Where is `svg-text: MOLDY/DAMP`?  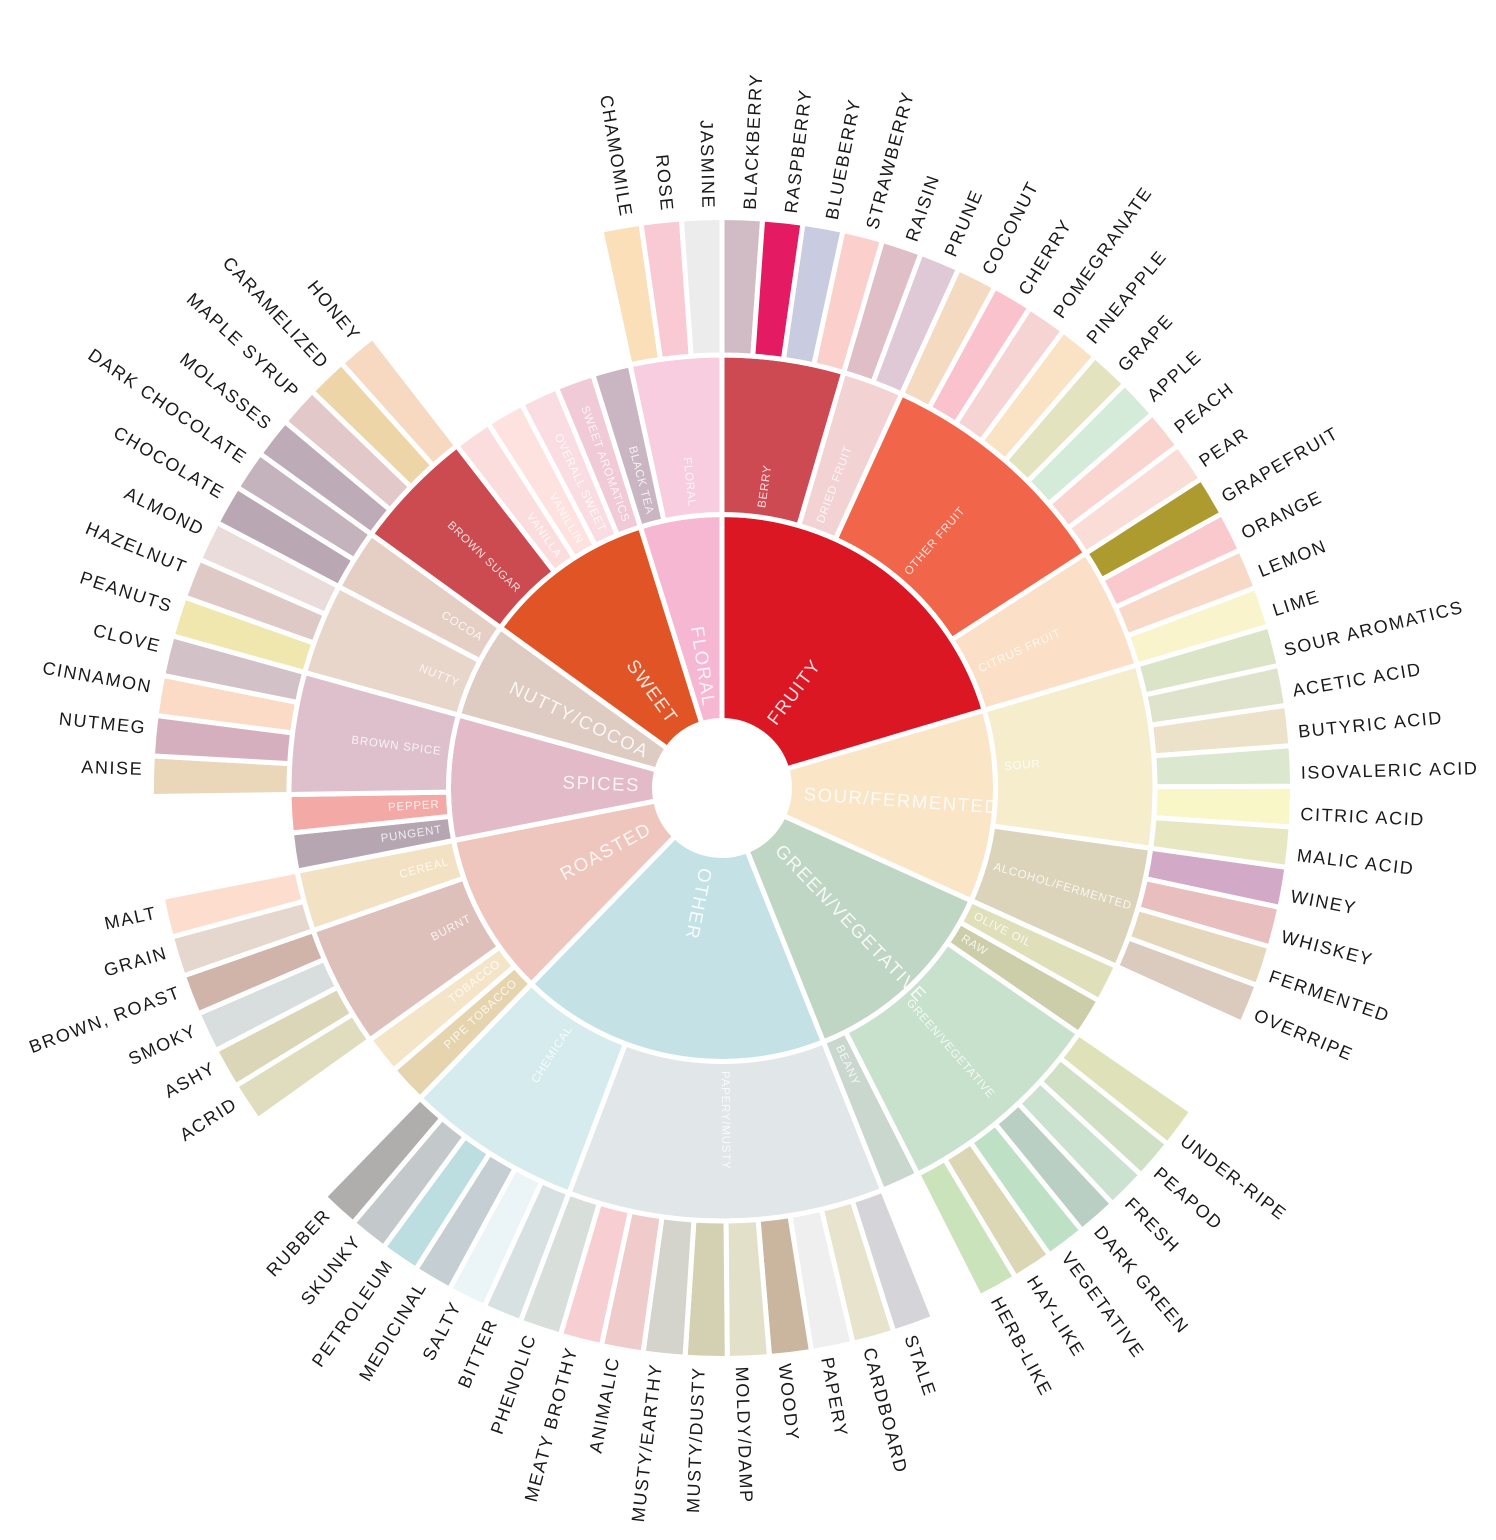
svg-text: MOLDY/DAMP is located at coordinates (744, 1435).